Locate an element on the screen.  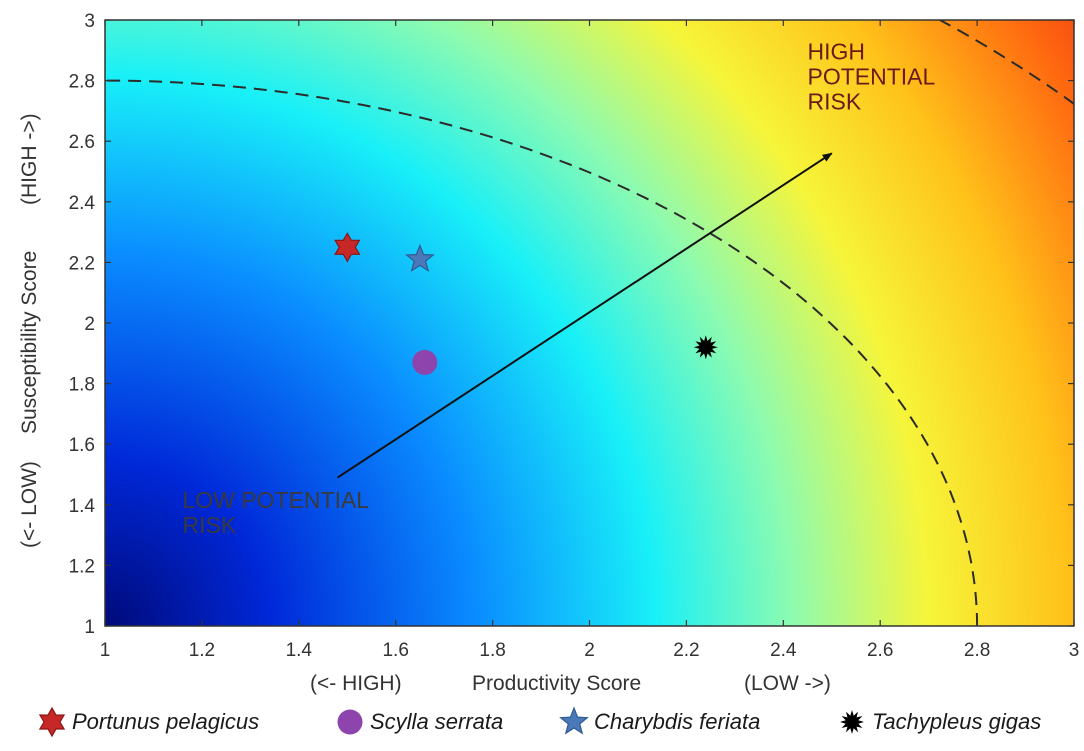
x-tick-label: 1.8 is located at coordinates (492, 650).